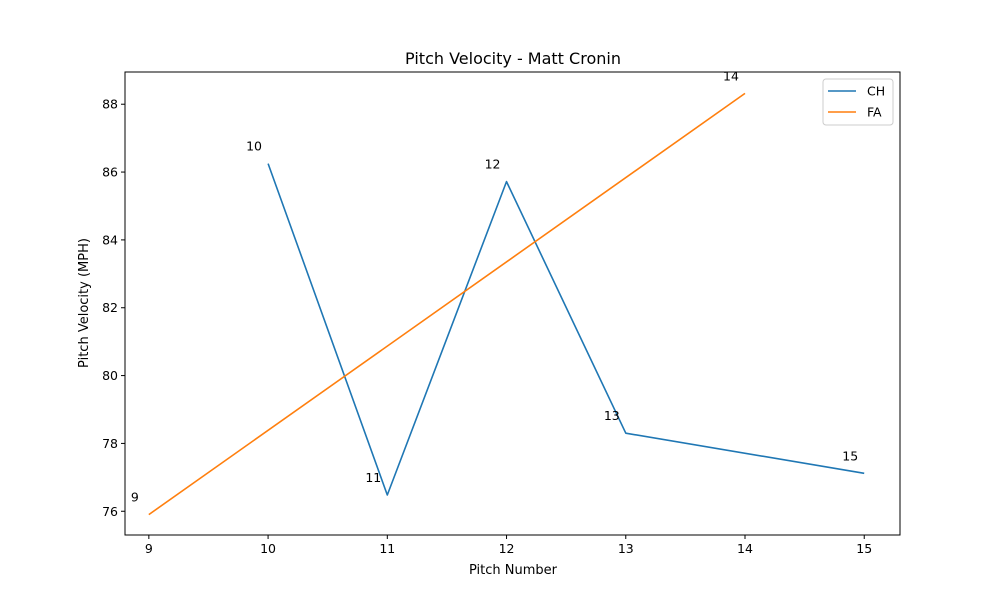 Image resolution: width=1000 pixels, height=600 pixels. I want to click on x-tick-label: 13, so click(626, 548).